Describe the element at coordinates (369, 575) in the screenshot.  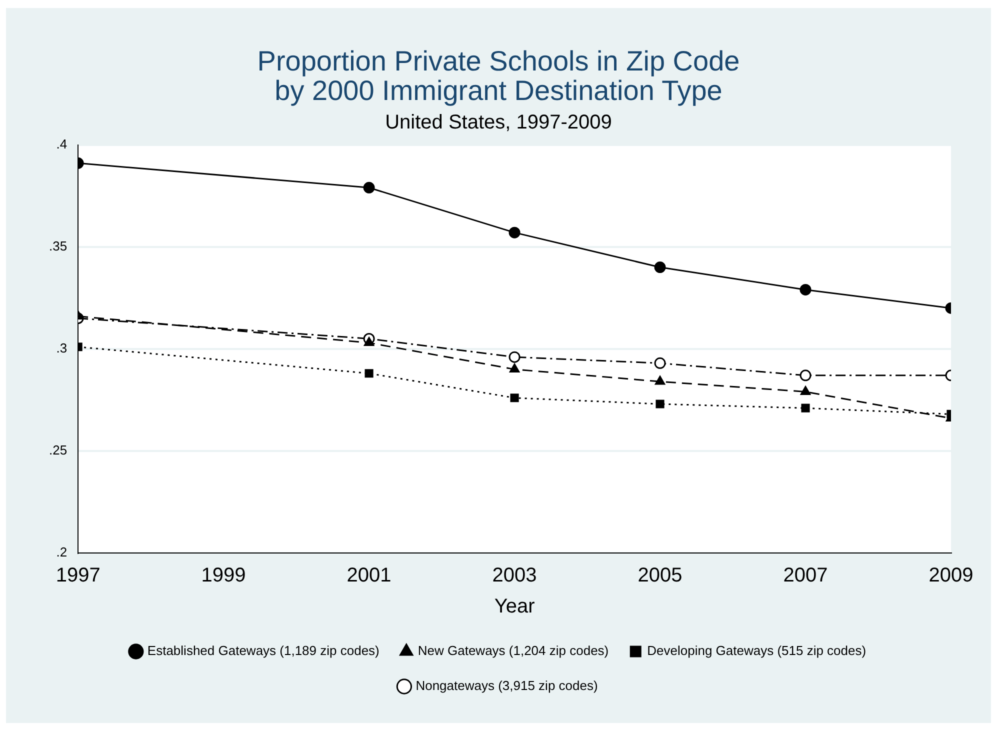
I see `x-tick-label: 2001` at that location.